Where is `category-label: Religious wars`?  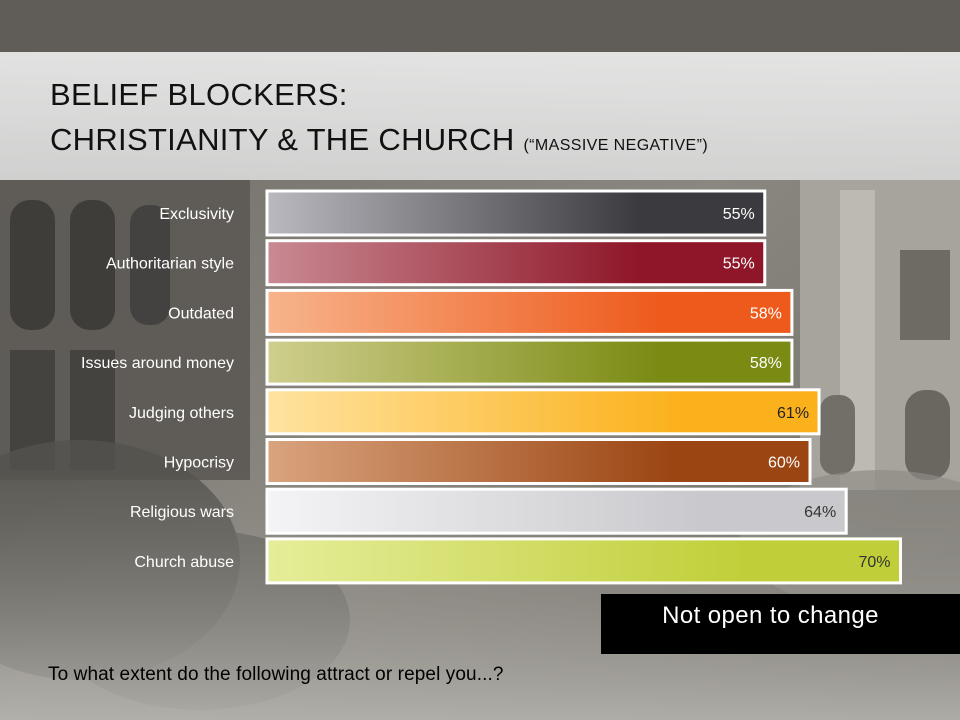
category-label: Religious wars is located at coordinates (182, 512).